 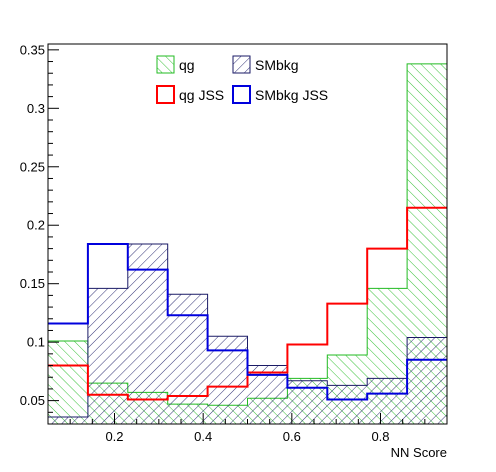 I want to click on legend-swatch-smbkg, so click(x=241, y=64).